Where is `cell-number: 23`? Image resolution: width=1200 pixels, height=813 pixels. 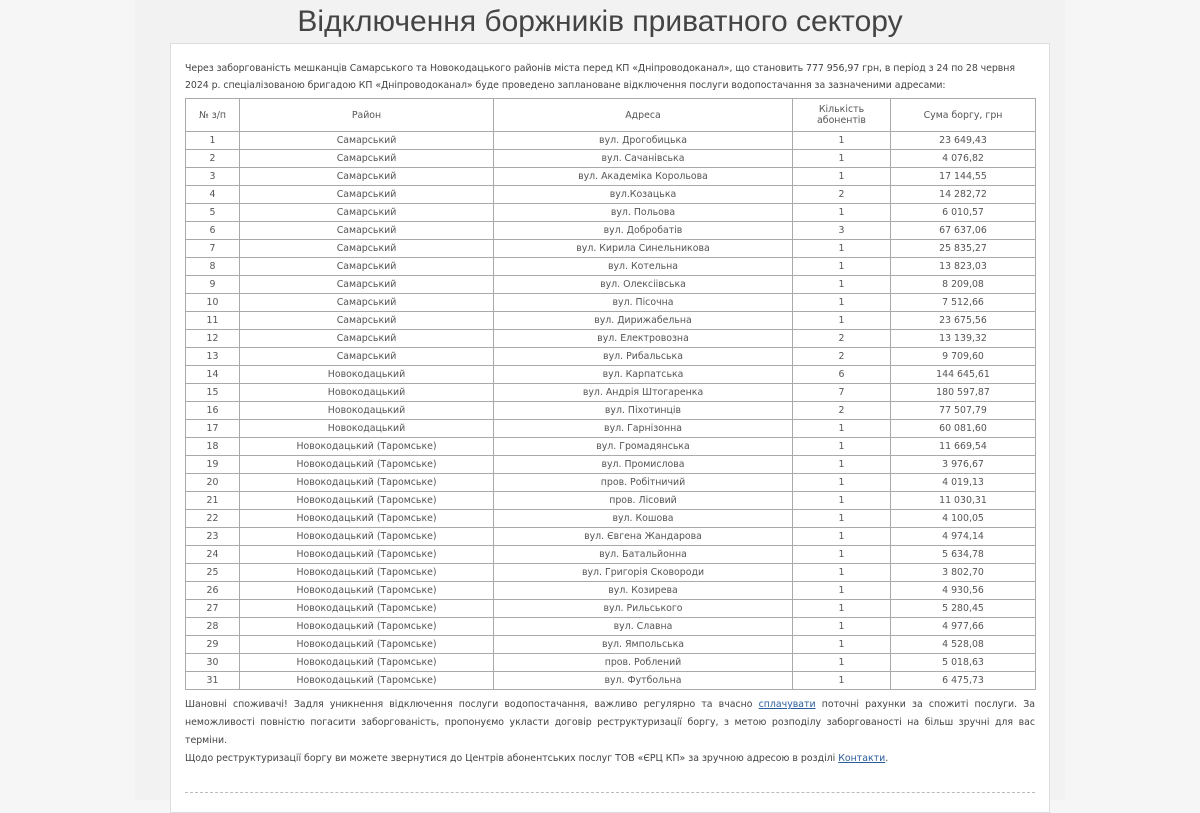
cell-number: 23 is located at coordinates (212, 536).